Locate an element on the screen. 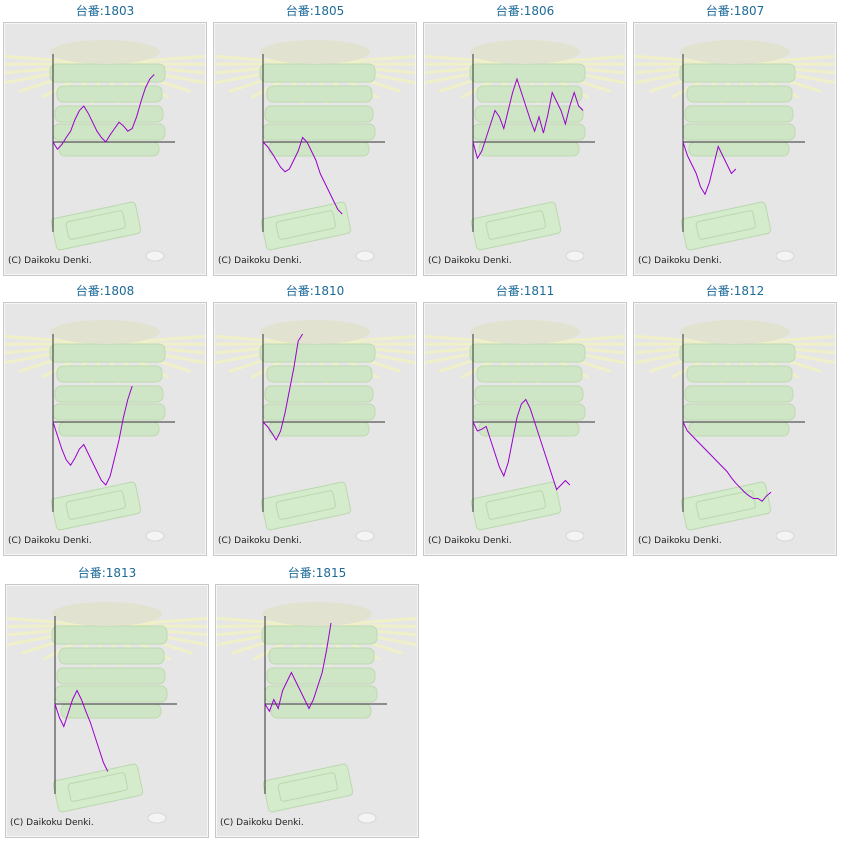  chart-title: 台番:1803 is located at coordinates (105, 11).